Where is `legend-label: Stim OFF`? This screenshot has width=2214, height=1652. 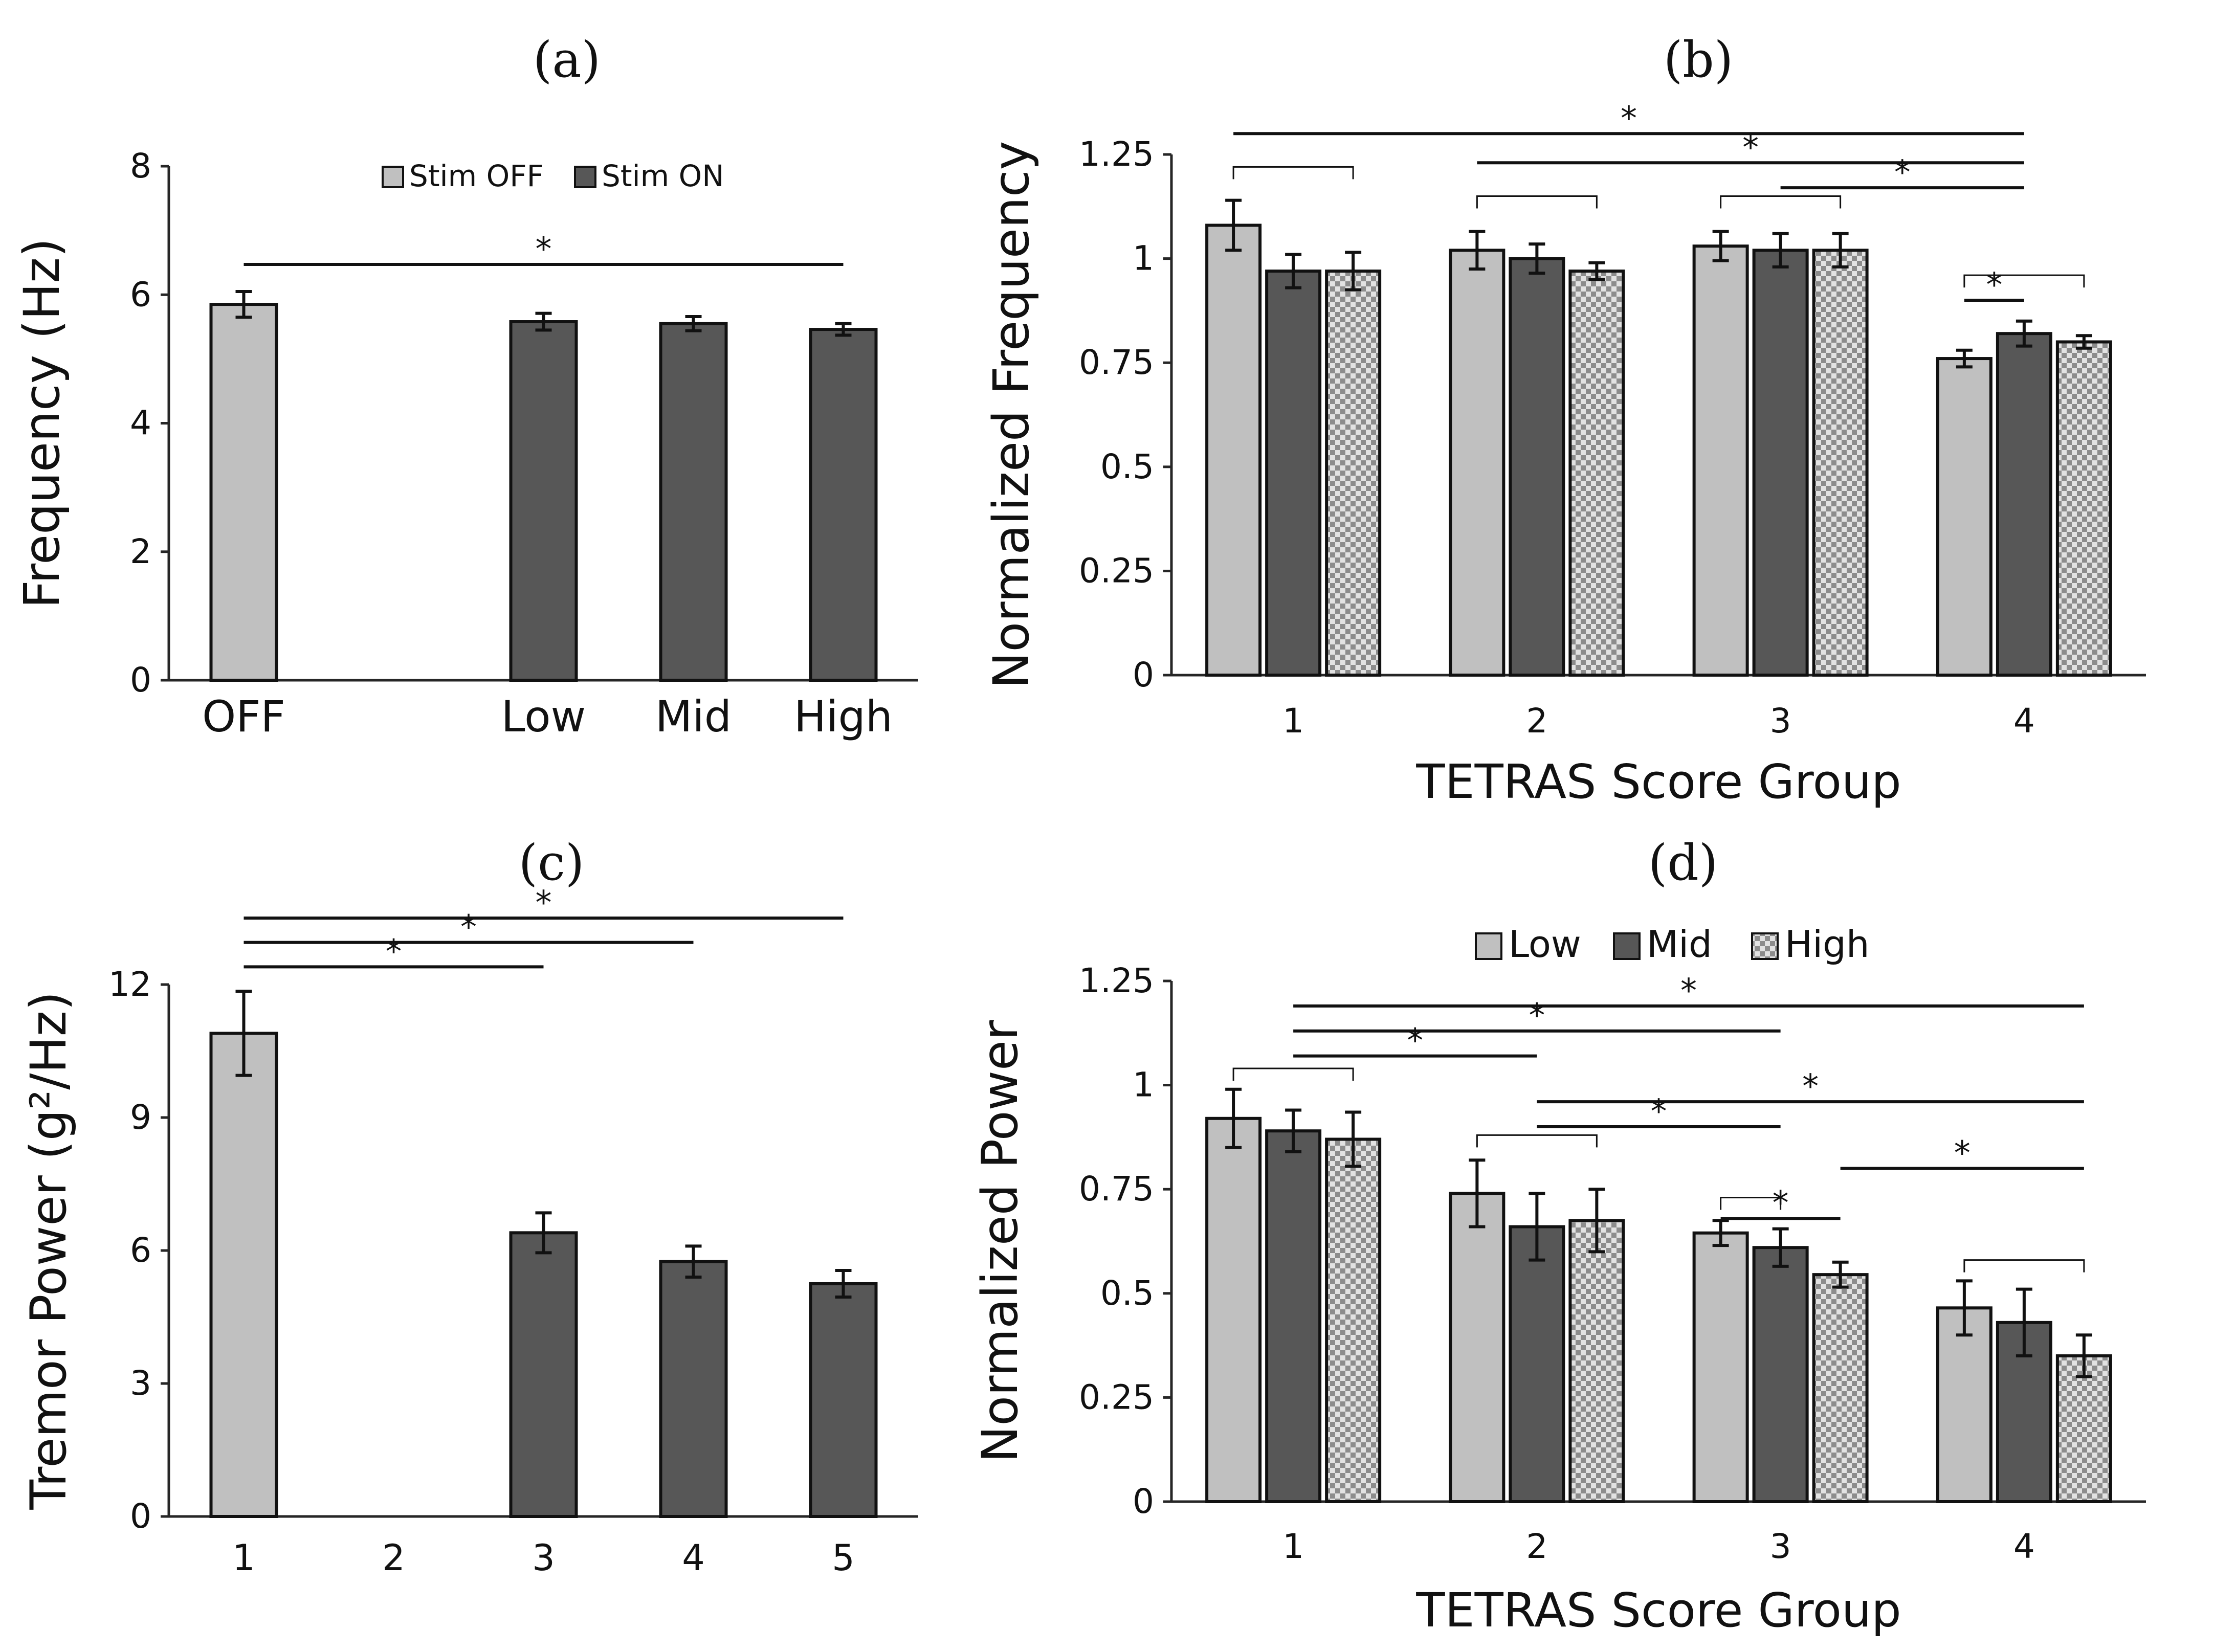 legend-label: Stim OFF is located at coordinates (476, 176).